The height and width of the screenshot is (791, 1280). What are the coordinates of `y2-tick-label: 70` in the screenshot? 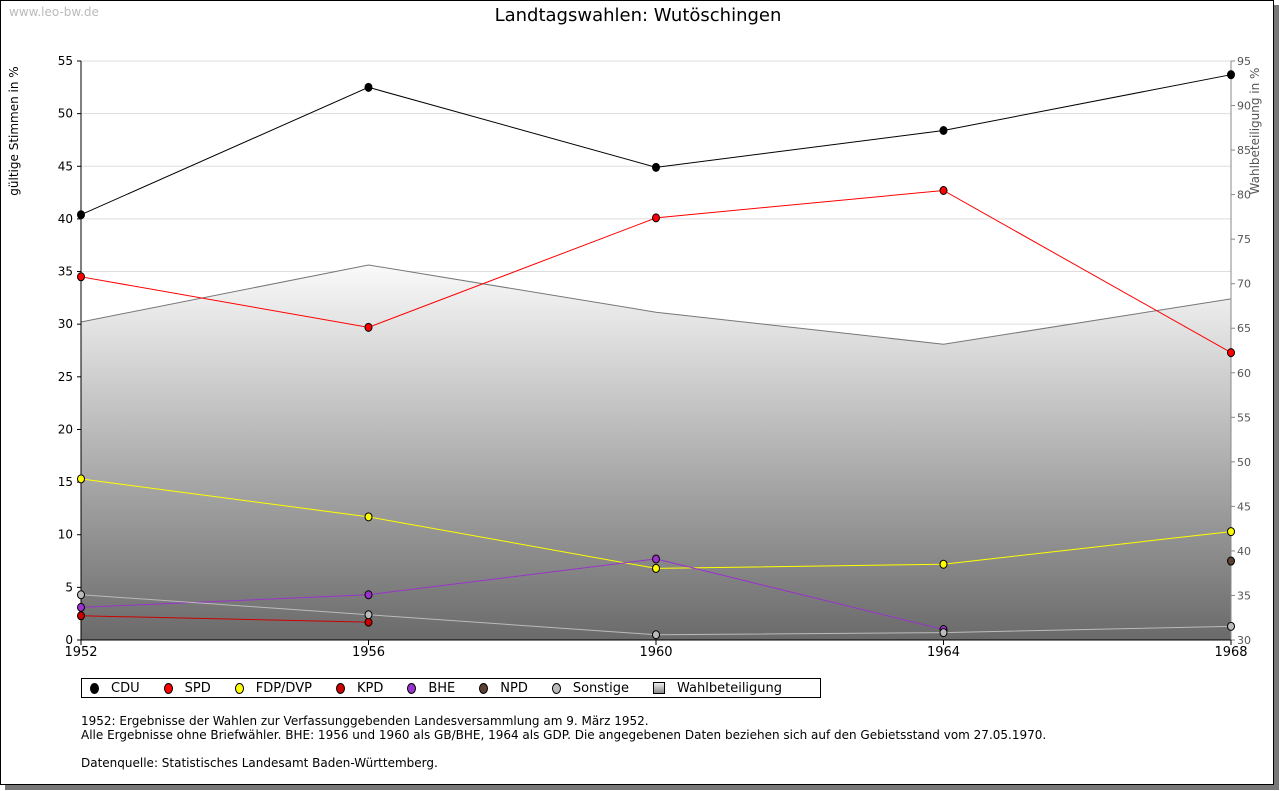 It's located at (1244, 284).